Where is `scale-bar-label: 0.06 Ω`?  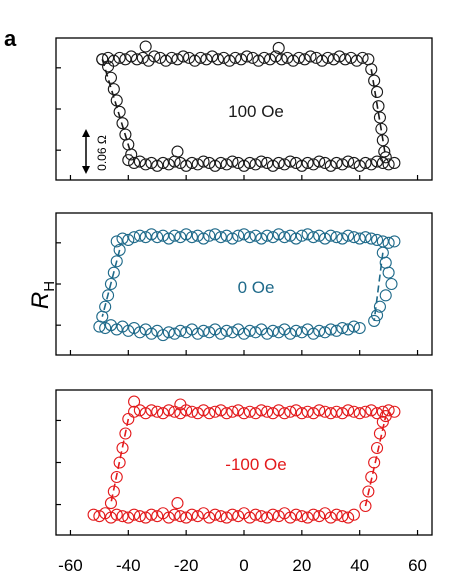
scale-bar-label: 0.06 Ω is located at coordinates (102, 153).